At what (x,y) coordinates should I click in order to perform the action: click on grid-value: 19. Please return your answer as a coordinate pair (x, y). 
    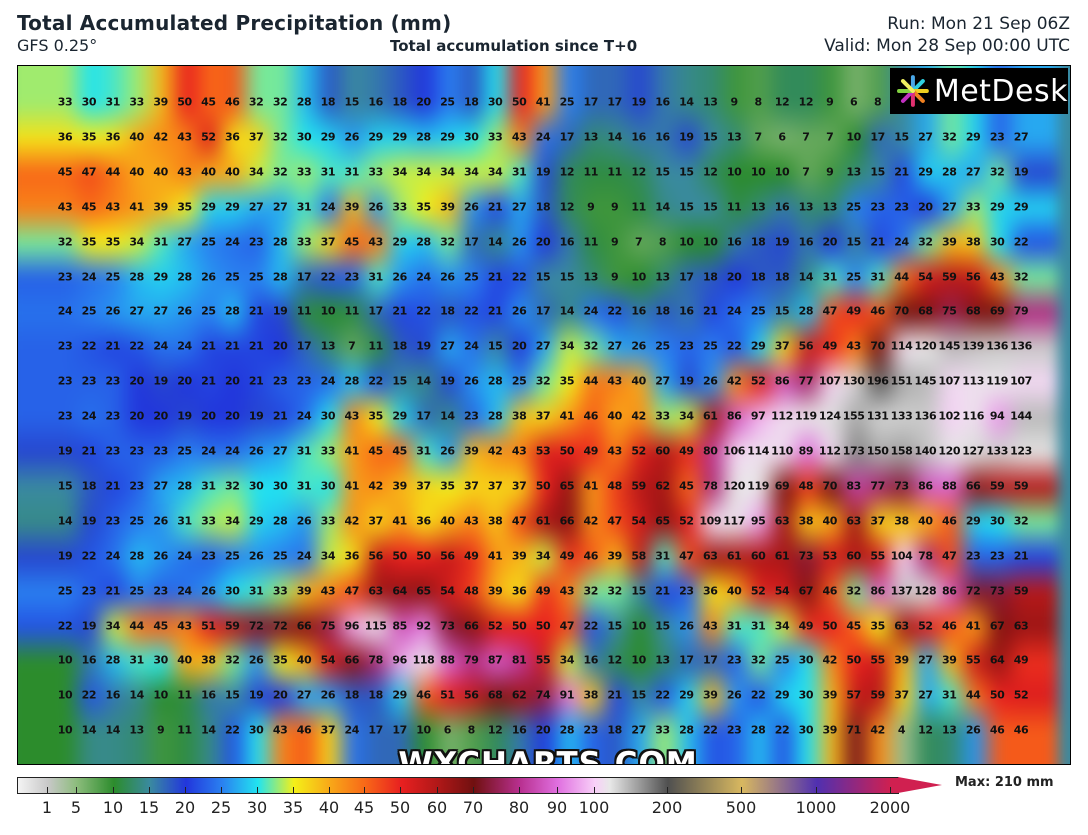
    Looking at the image, I should click on (686, 381).